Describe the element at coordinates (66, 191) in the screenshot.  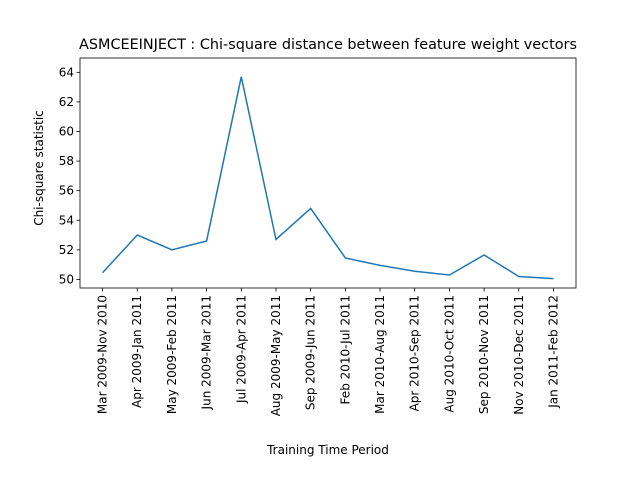
I see `y-tick-label: 56` at that location.